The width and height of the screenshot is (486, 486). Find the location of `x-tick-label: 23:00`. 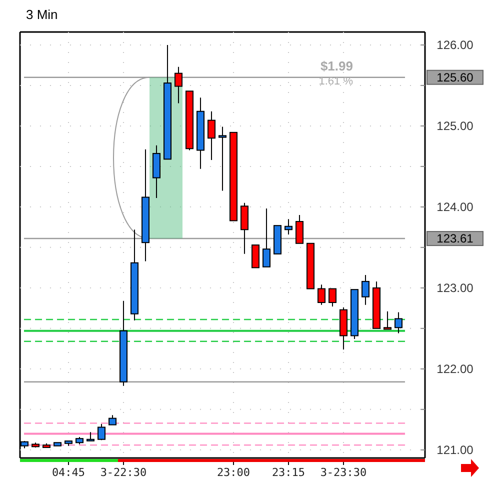

x-tick-label: 23:00 is located at coordinates (233, 472).